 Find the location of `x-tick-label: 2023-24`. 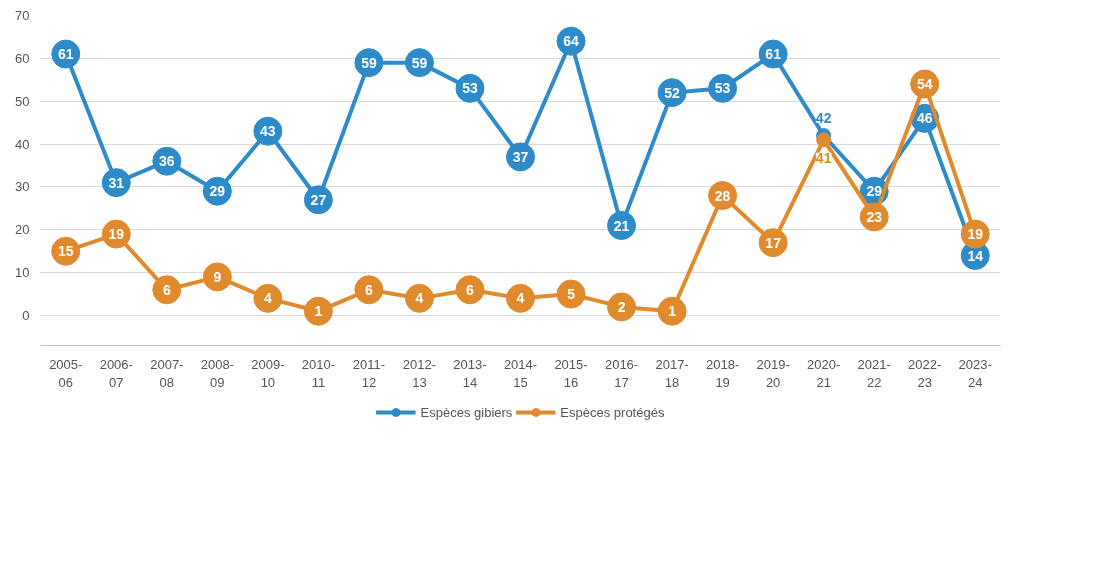

x-tick-label: 2023-24 is located at coordinates (975, 373).